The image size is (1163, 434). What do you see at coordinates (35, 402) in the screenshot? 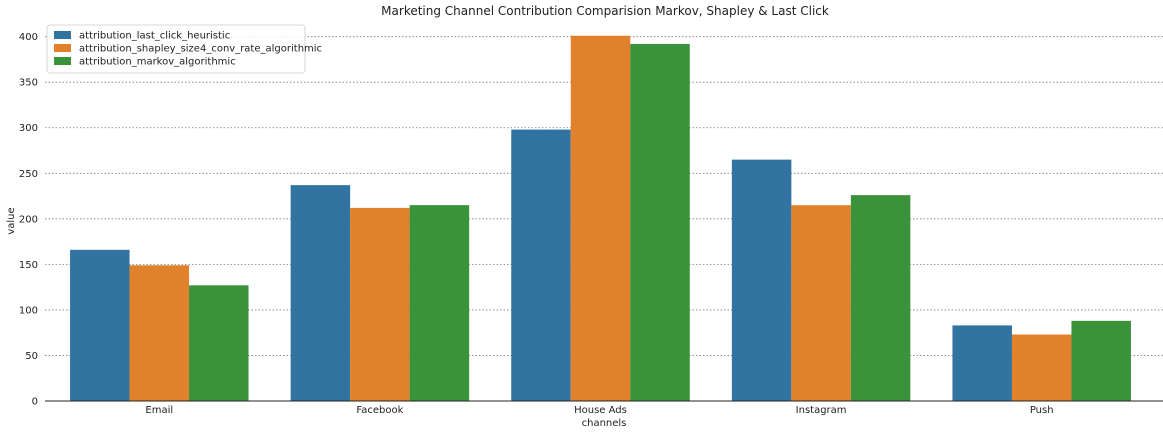
I see `y-tick-label: 0` at bounding box center [35, 402].